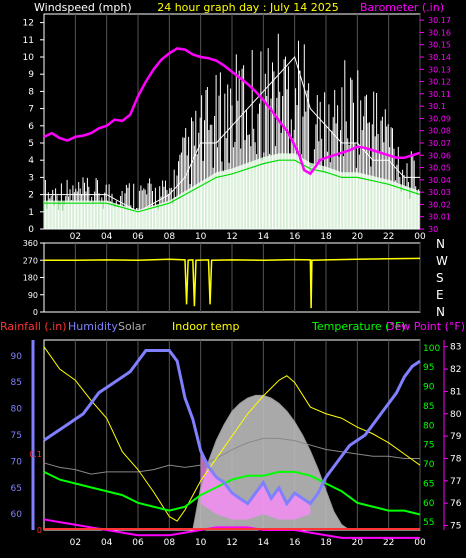 The height and width of the screenshot is (558, 466). What do you see at coordinates (170, 543) in the screenshot?
I see `wx-x-tick-label: 08` at bounding box center [170, 543].